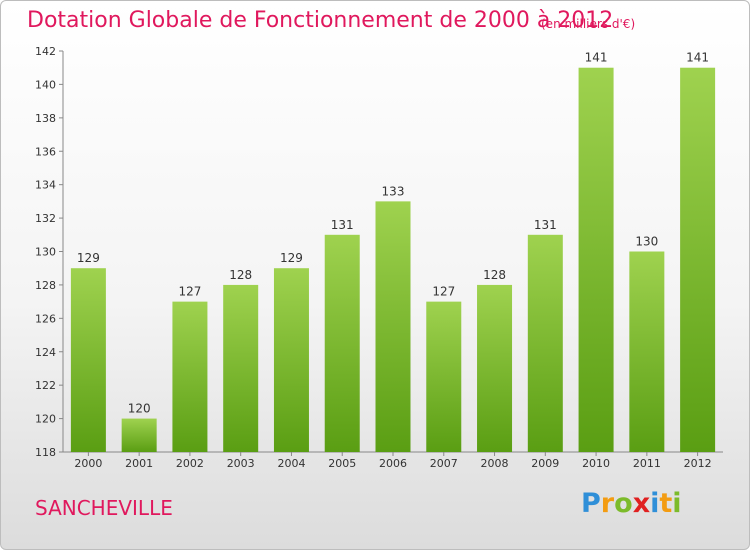 This screenshot has width=750, height=550. I want to click on proxiti-logo: Proxiti, so click(631, 508).